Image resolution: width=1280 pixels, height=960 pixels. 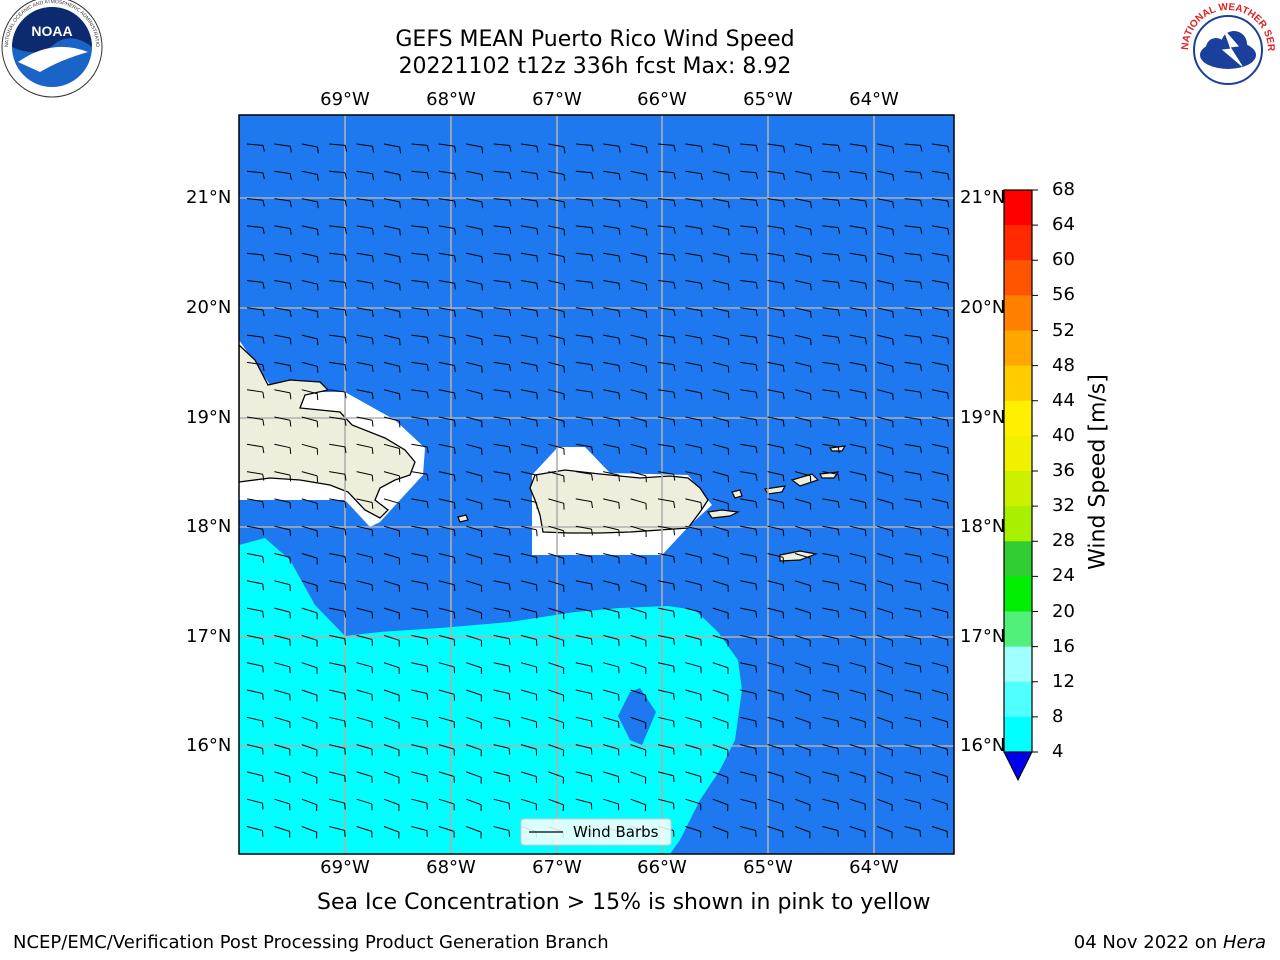 What do you see at coordinates (1063, 260) in the screenshot?
I see `colorbar-tick-label: 60` at bounding box center [1063, 260].